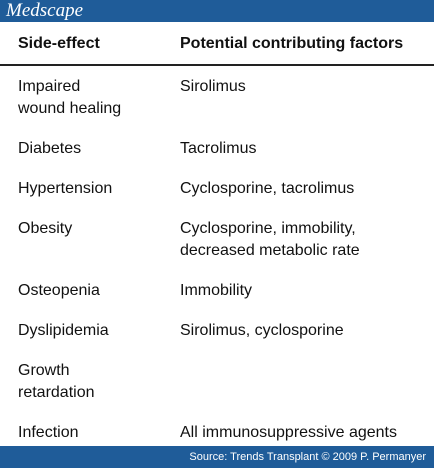 The image size is (434, 468). Describe the element at coordinates (44, 370) in the screenshot. I see `cell-text: Growth` at that location.